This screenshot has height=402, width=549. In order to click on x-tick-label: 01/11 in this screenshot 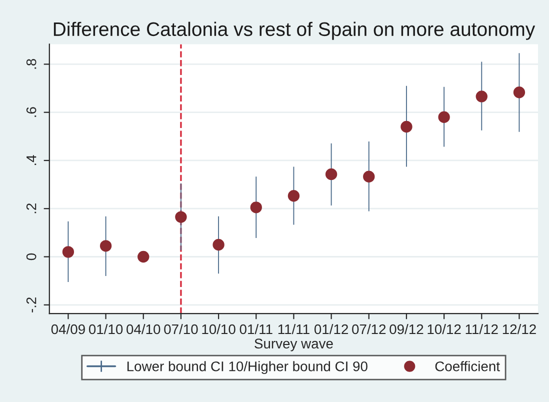, I will do `click(256, 329)`.